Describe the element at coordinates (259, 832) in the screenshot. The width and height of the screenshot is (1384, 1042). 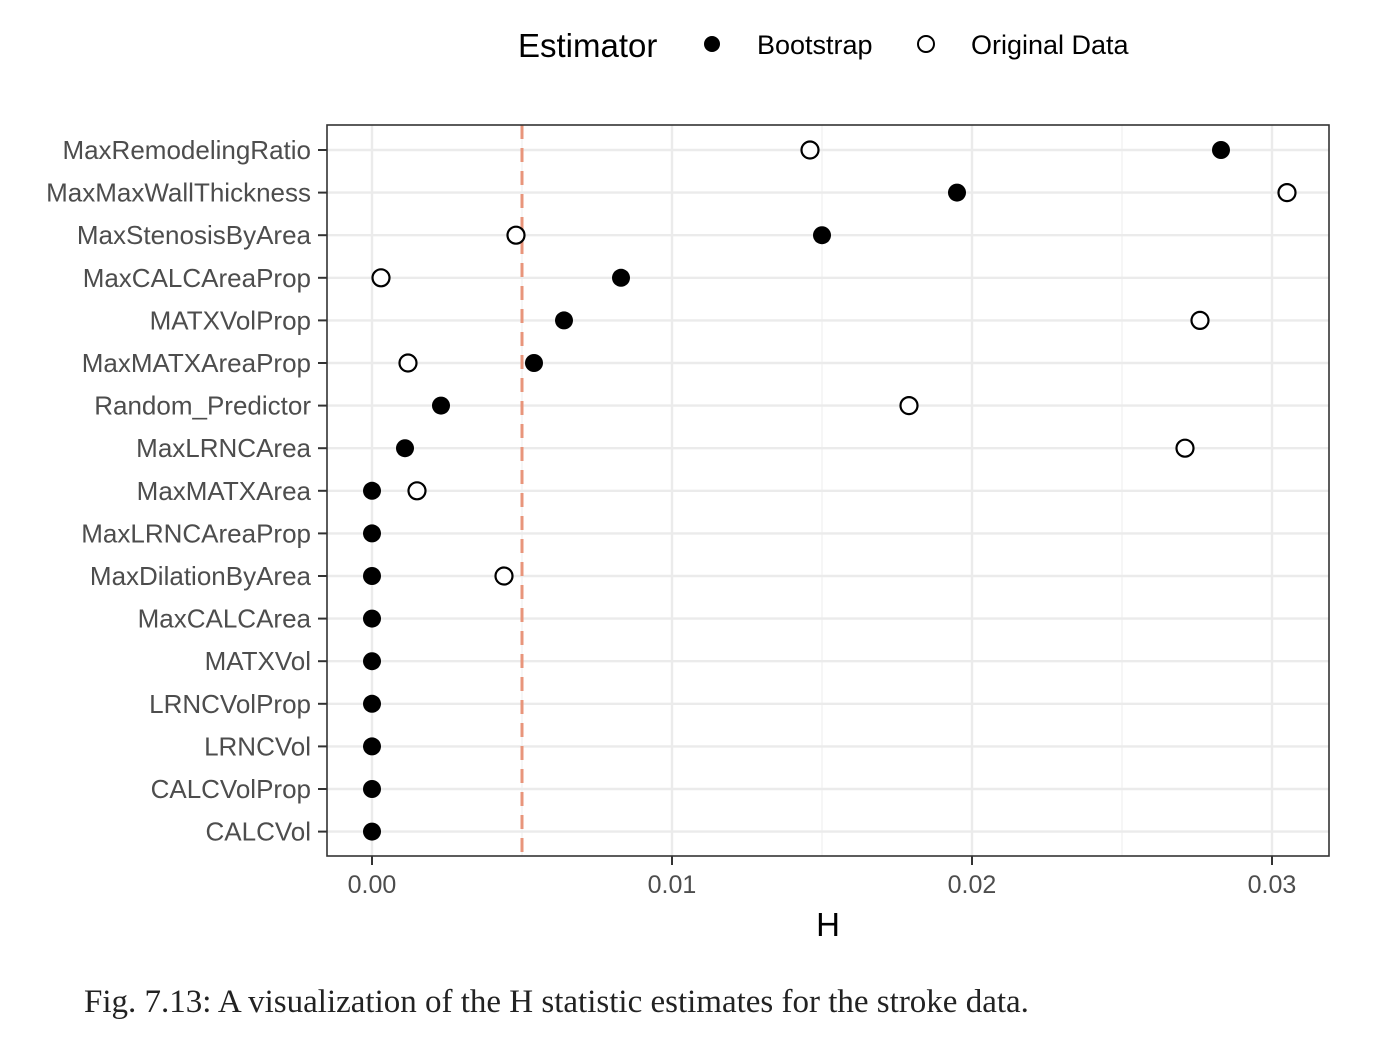
I see `y-tick-label: CALCVol` at that location.